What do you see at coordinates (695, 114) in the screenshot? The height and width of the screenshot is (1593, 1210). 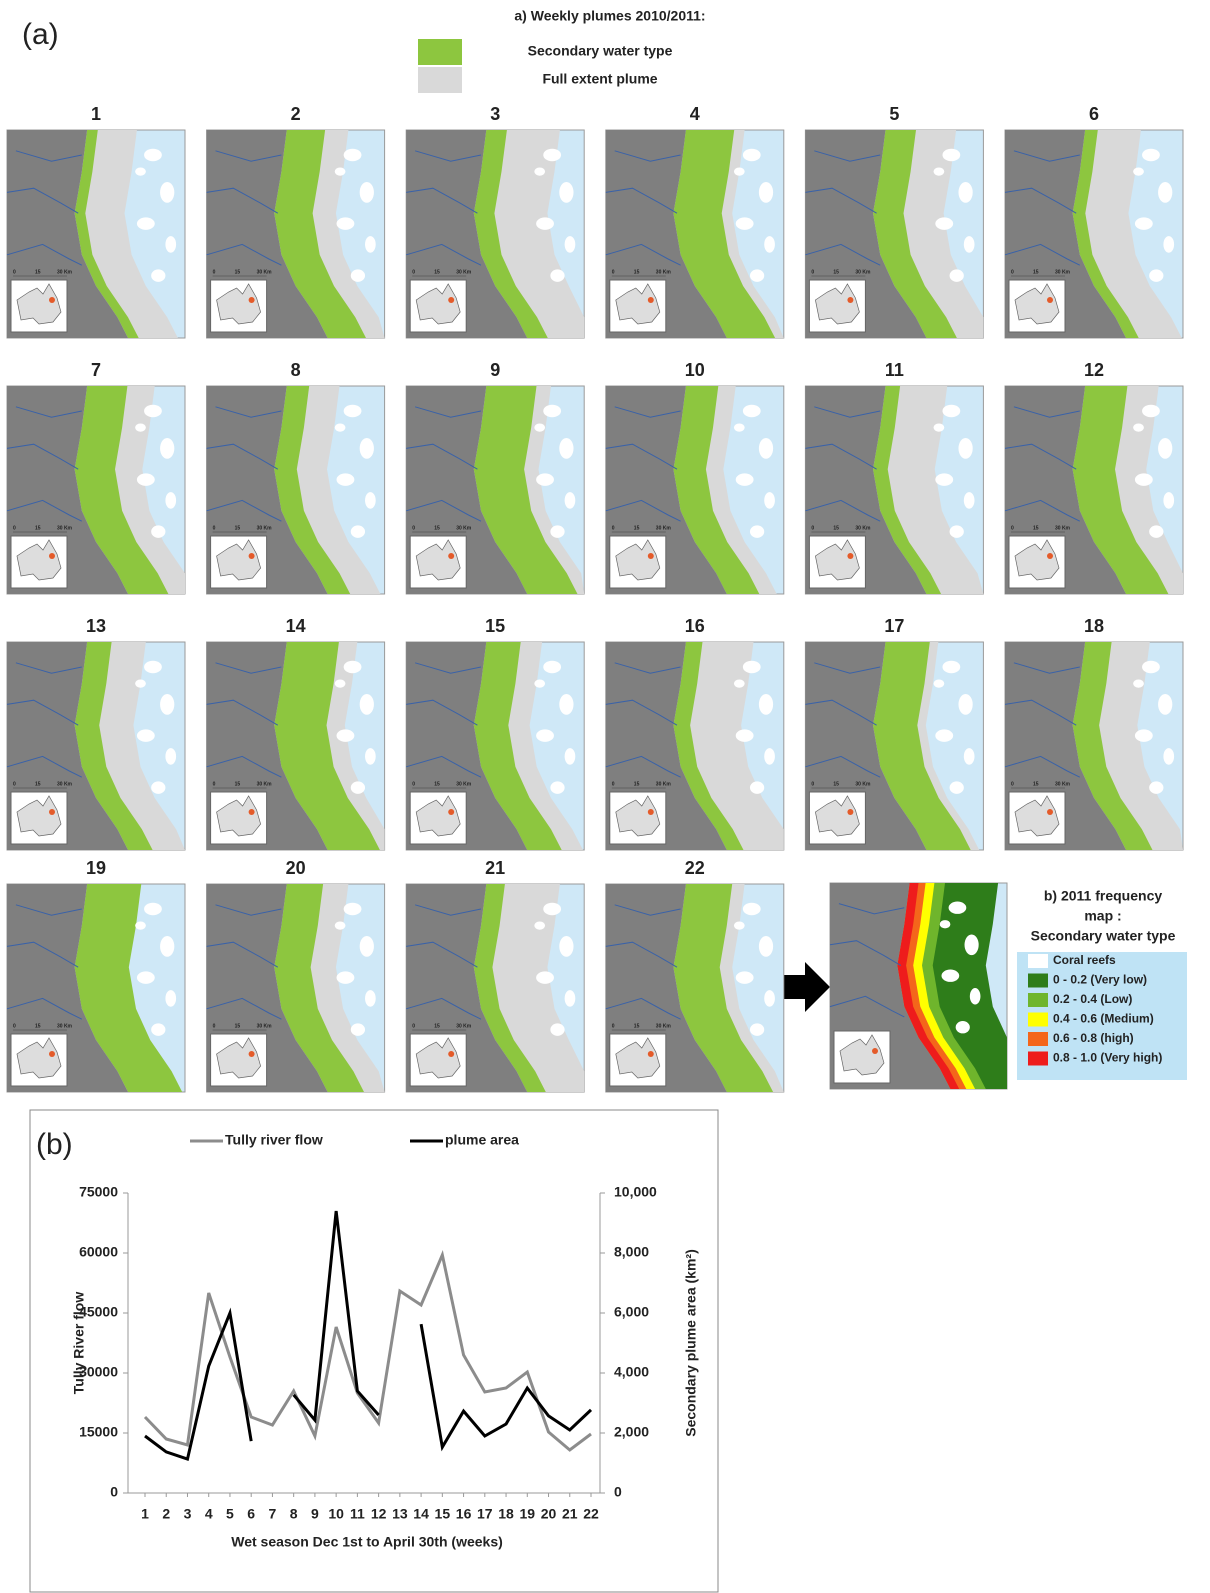 I see `map-label: 4` at bounding box center [695, 114].